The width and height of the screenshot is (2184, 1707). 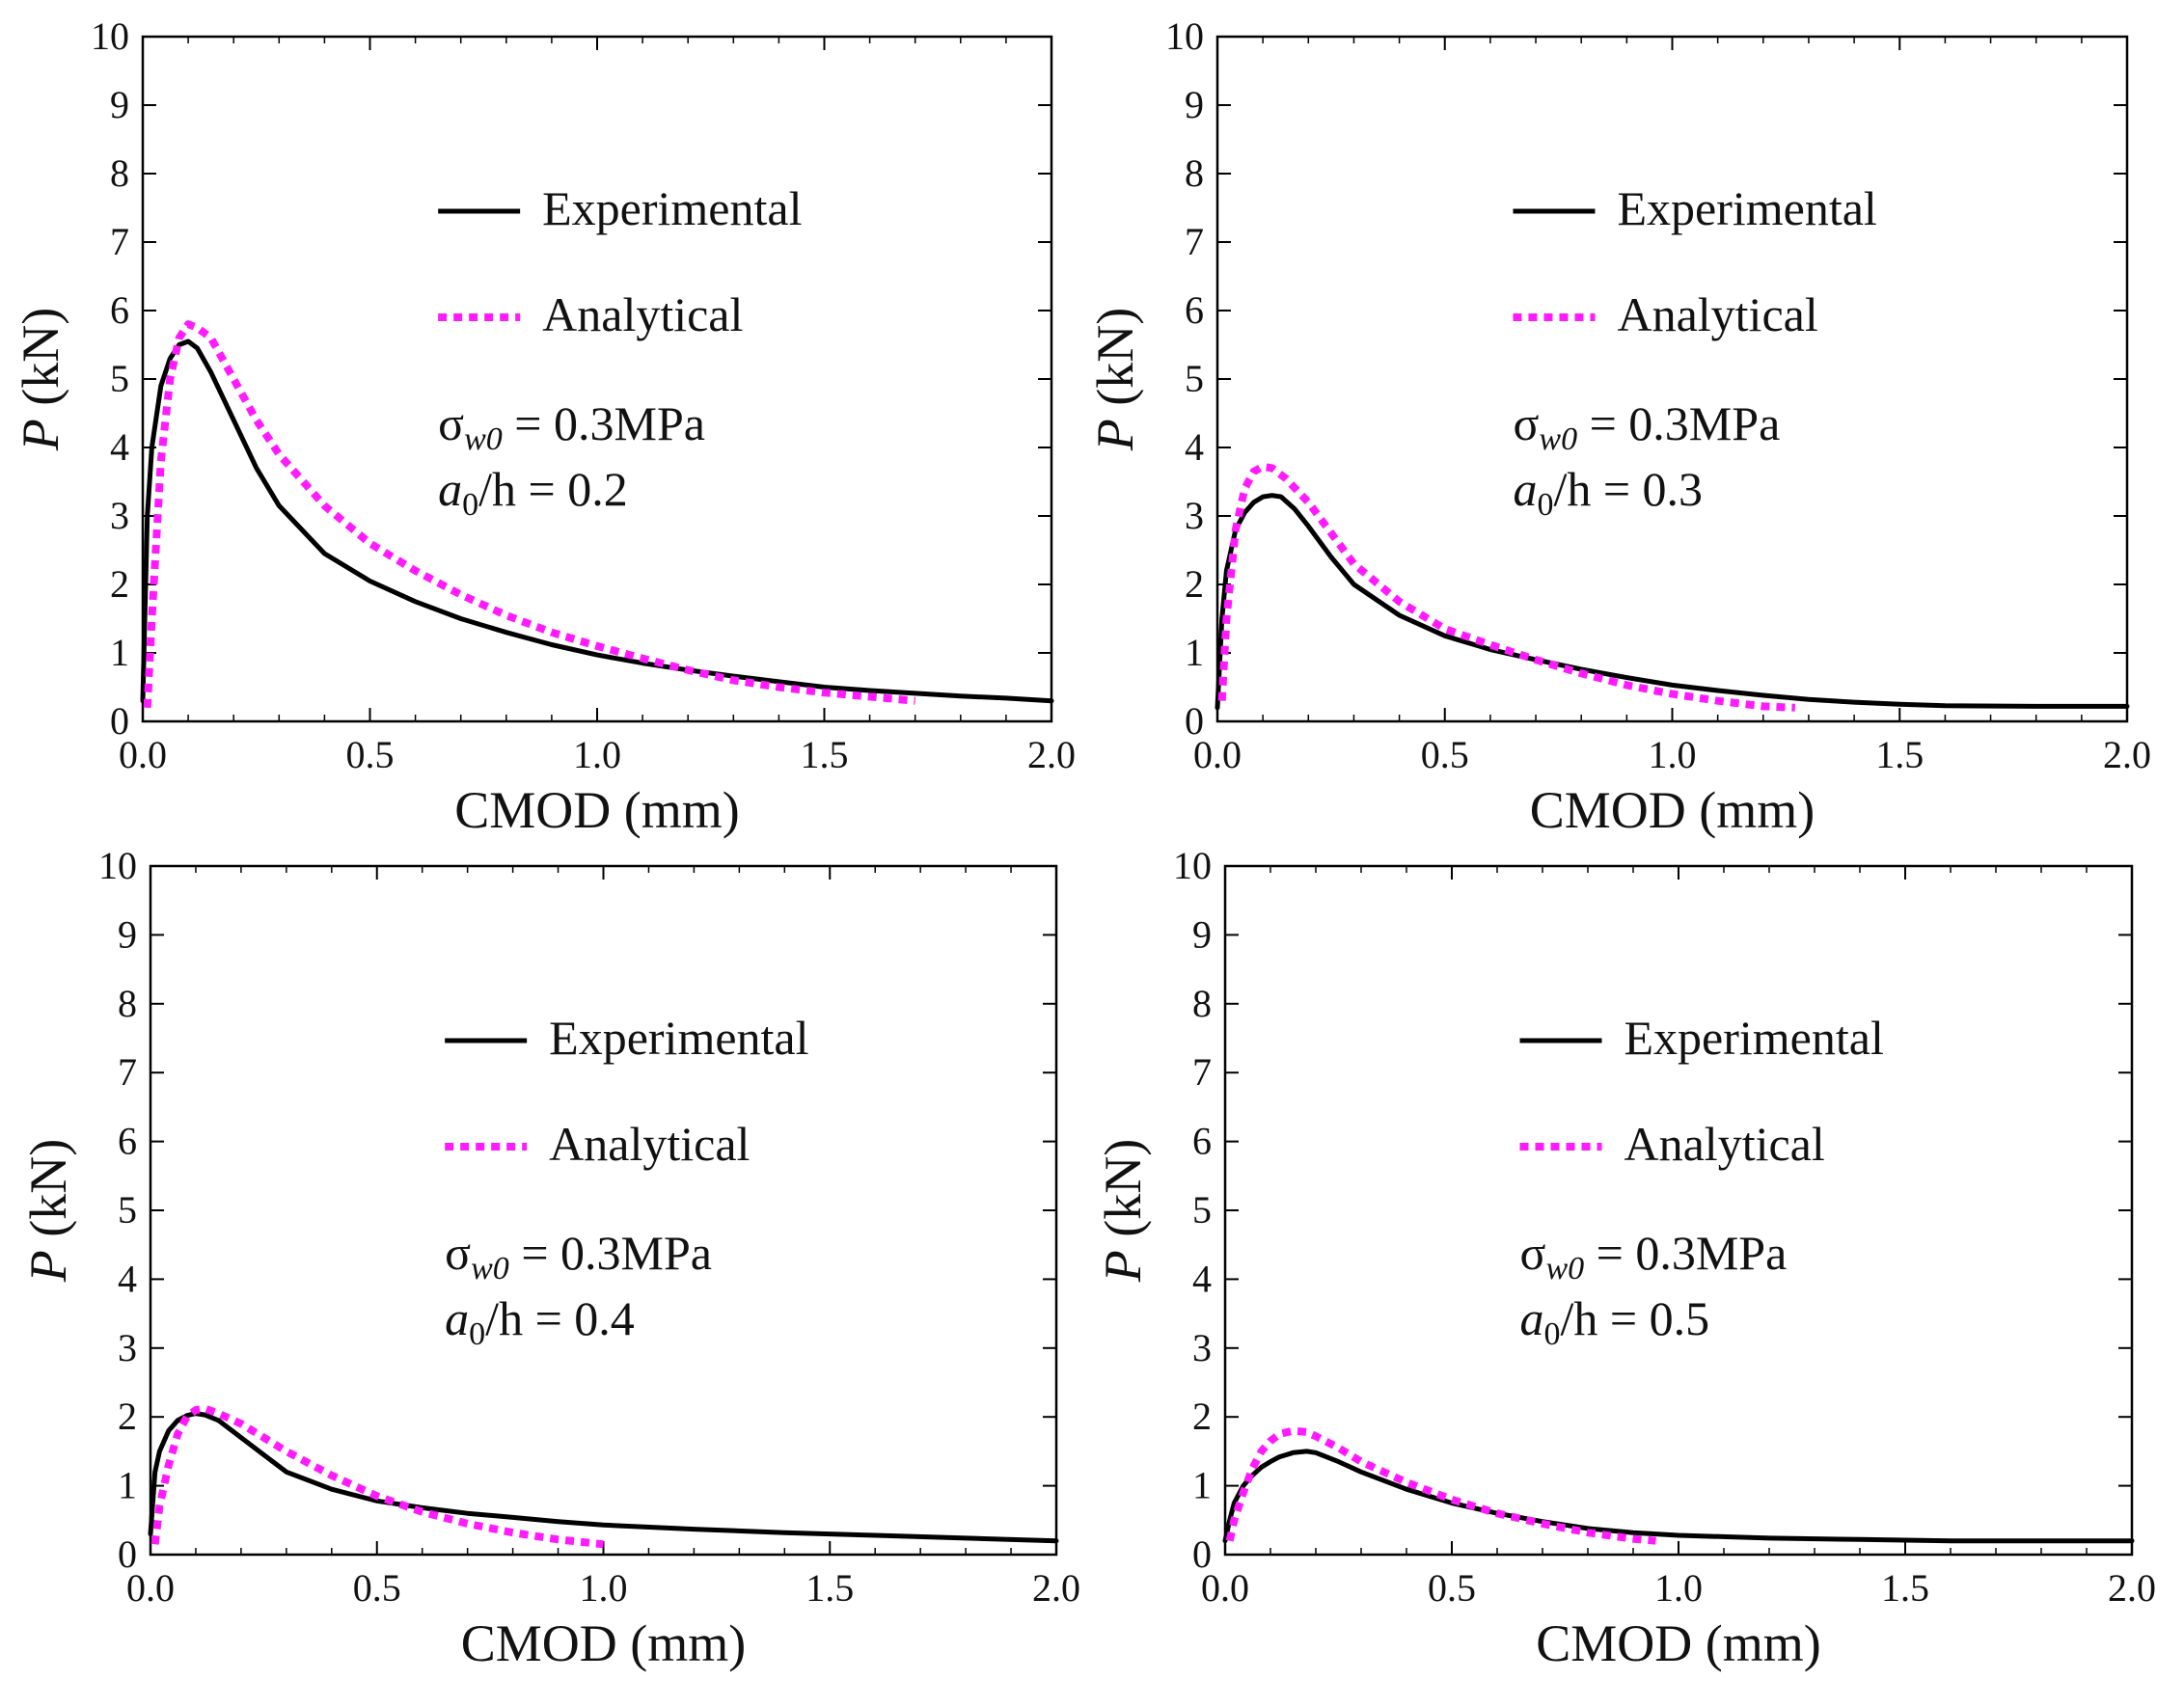 What do you see at coordinates (1628, 489) in the screenshot?
I see `annotation-ratio-value: /h = 0.3` at bounding box center [1628, 489].